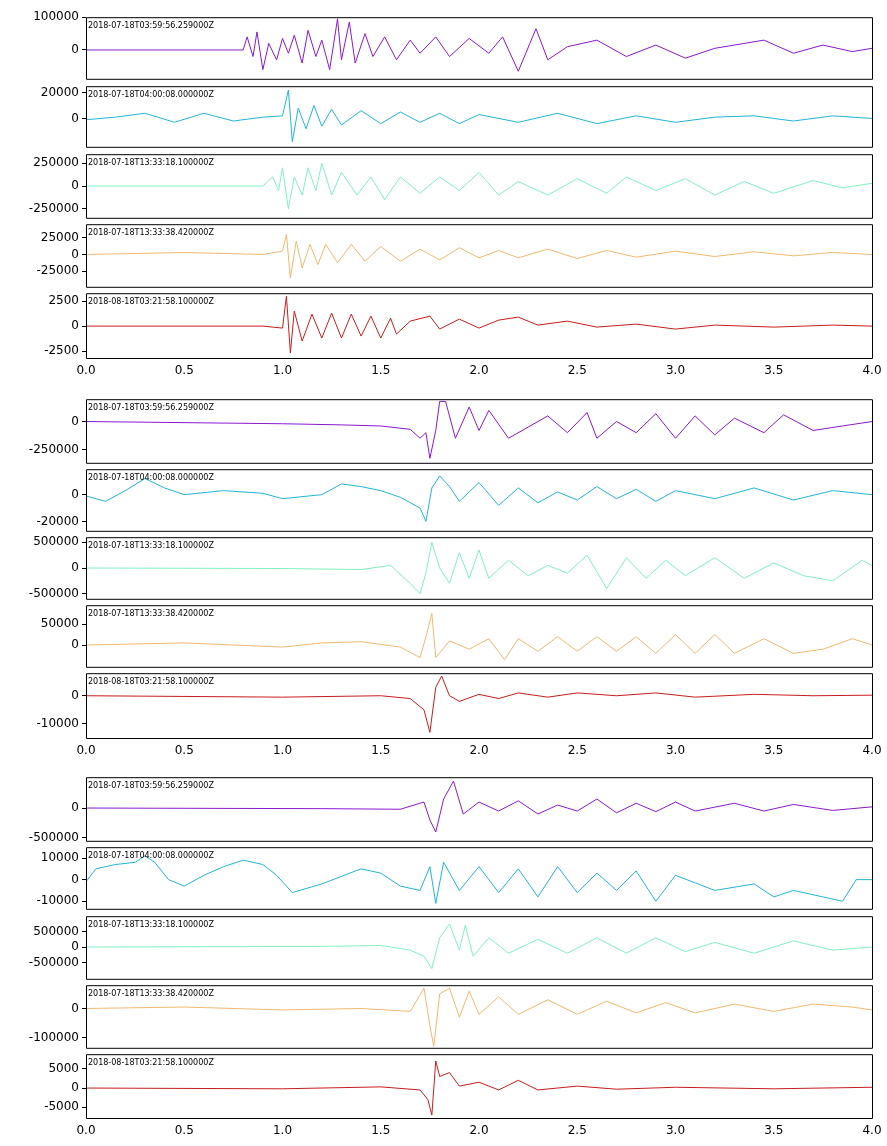 This screenshot has height=1146, width=887. Describe the element at coordinates (57, 270) in the screenshot. I see `y-tick-label: -25000` at that location.